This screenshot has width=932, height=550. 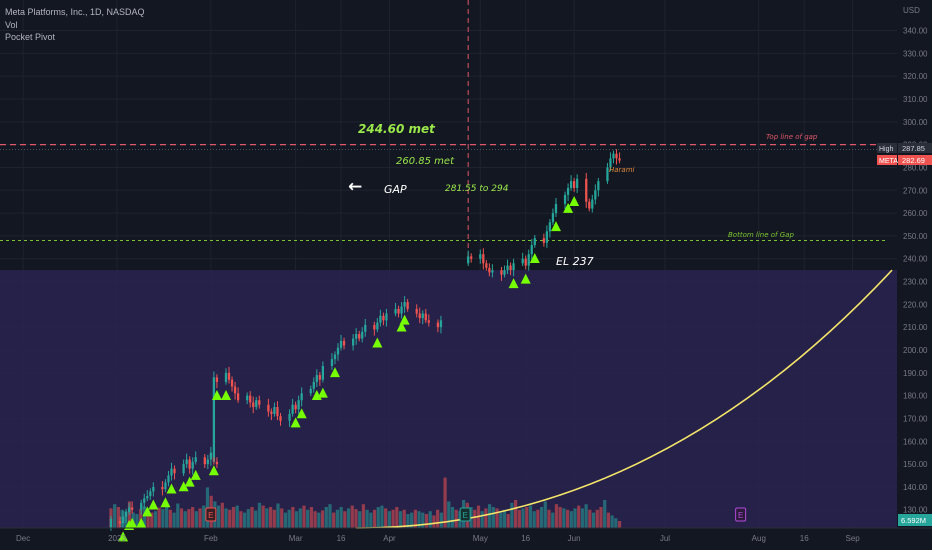 What do you see at coordinates (915, 418) in the screenshot?
I see `price-tick-17: 170.00` at bounding box center [915, 418].